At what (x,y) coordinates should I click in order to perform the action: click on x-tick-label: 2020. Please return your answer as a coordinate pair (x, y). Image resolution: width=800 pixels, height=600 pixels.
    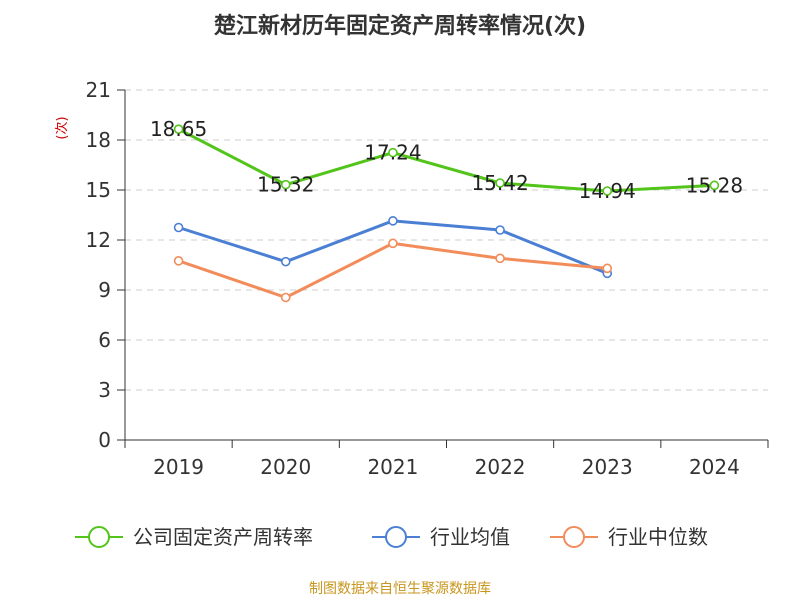
    Looking at the image, I should click on (285, 467).